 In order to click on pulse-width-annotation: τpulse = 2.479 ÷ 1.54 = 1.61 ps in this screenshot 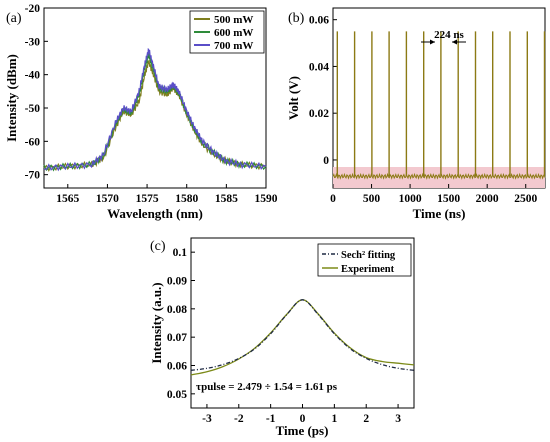, I will do `click(267, 387)`.